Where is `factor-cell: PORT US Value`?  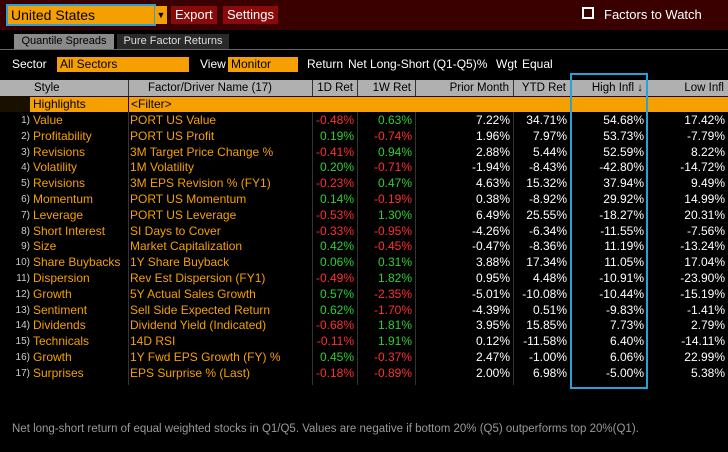 factor-cell: PORT US Value is located at coordinates (173, 120).